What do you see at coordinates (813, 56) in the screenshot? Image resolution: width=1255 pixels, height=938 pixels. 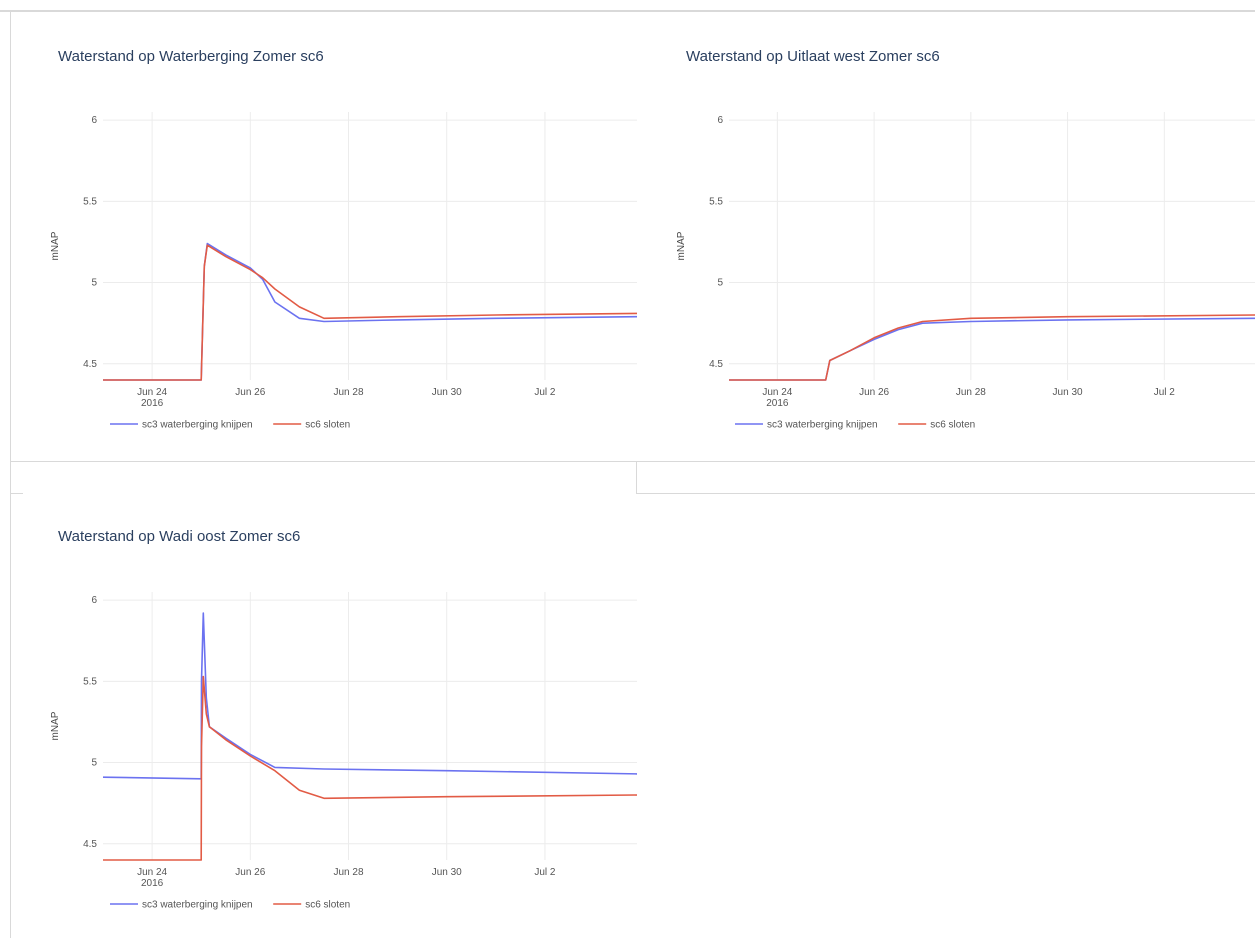 I see `chart-title: Waterstand op Uitlaat west Zomer sc6` at bounding box center [813, 56].